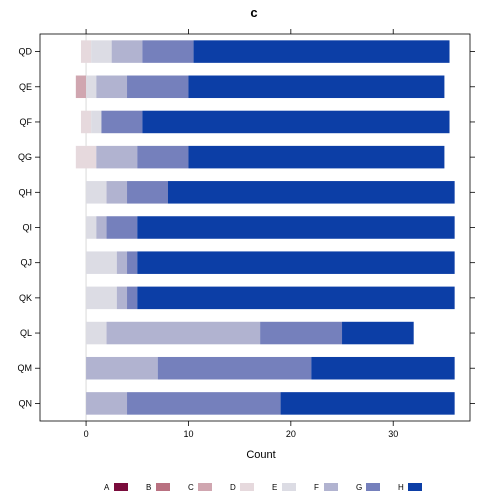 The image size is (504, 504). I want to click on bar-QI-G, so click(122, 227).